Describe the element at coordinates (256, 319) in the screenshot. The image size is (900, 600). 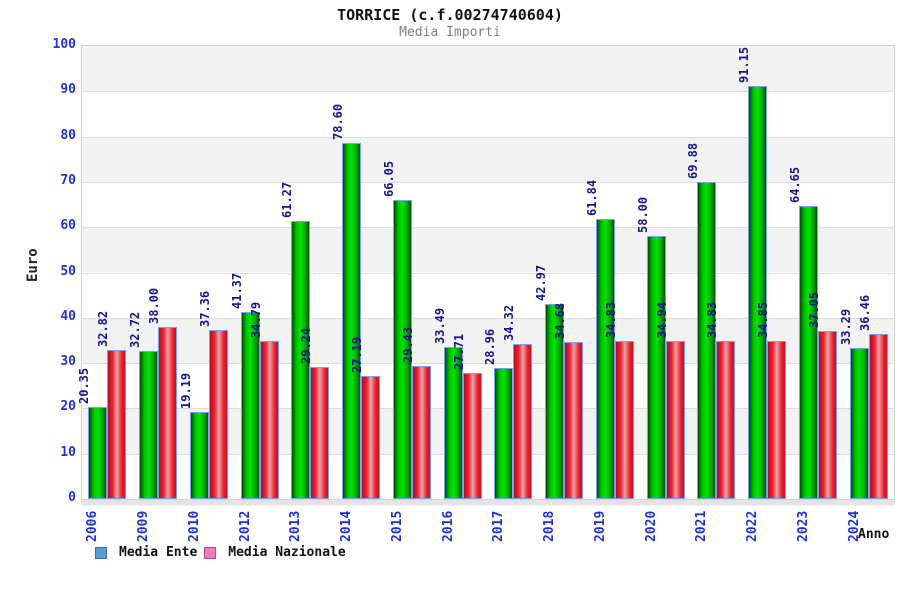
I see `value-label-media-nazionale: 34.79` at that location.